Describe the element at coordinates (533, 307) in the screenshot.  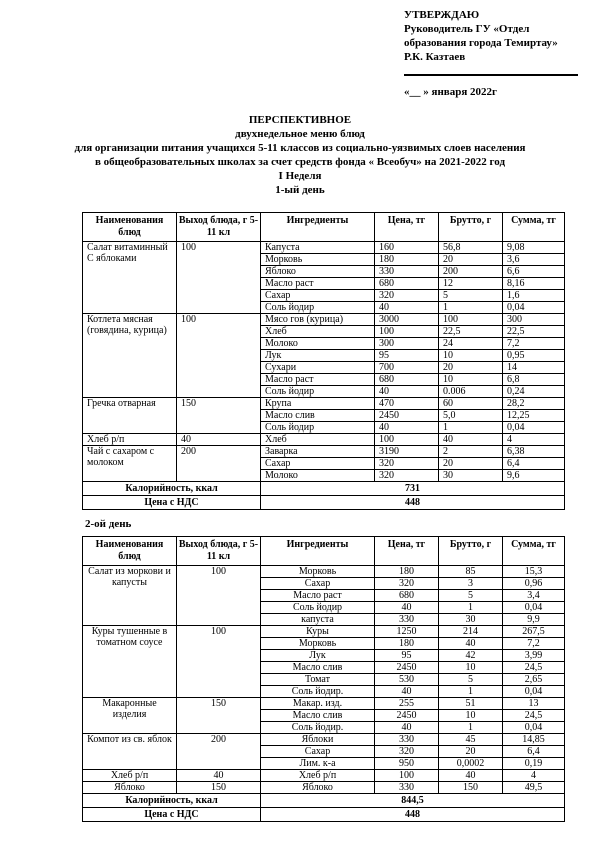
I see `sum-cell: 0,04` at that location.